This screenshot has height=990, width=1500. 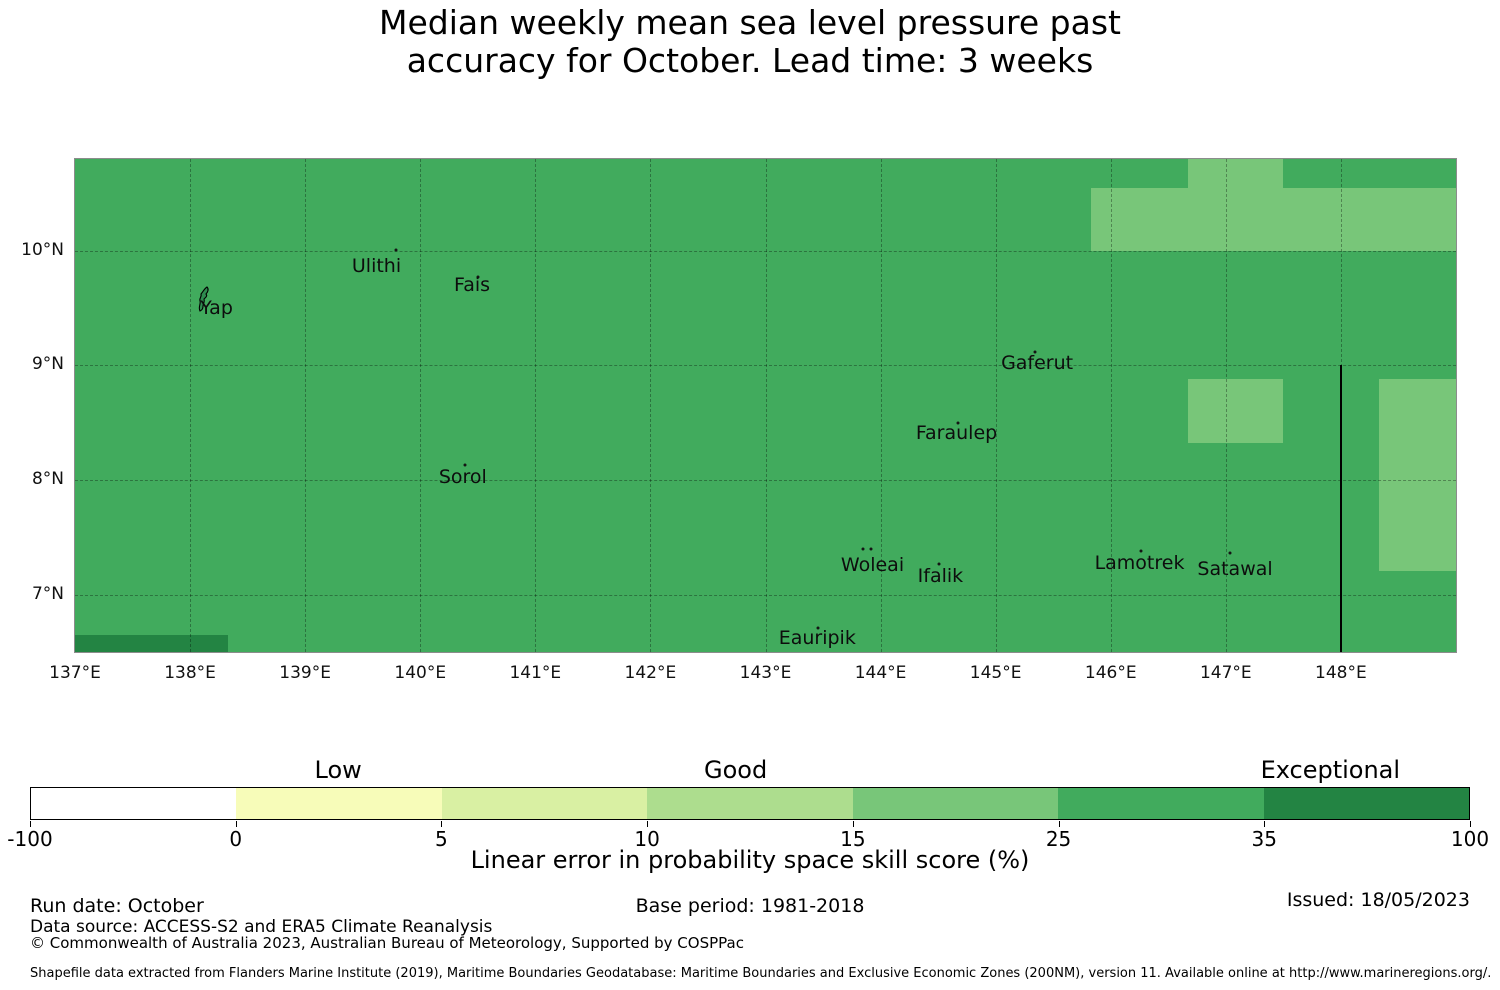 What do you see at coordinates (42, 249) in the screenshot?
I see `y-tick-label: 10°N` at bounding box center [42, 249].